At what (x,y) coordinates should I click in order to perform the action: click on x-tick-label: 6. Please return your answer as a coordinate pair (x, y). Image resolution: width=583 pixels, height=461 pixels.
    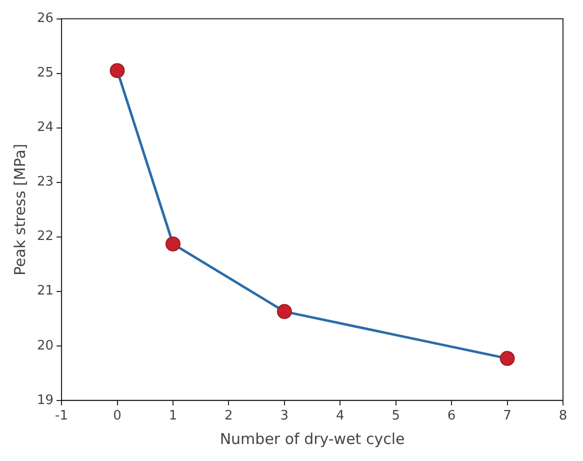
    Looking at the image, I should click on (451, 416).